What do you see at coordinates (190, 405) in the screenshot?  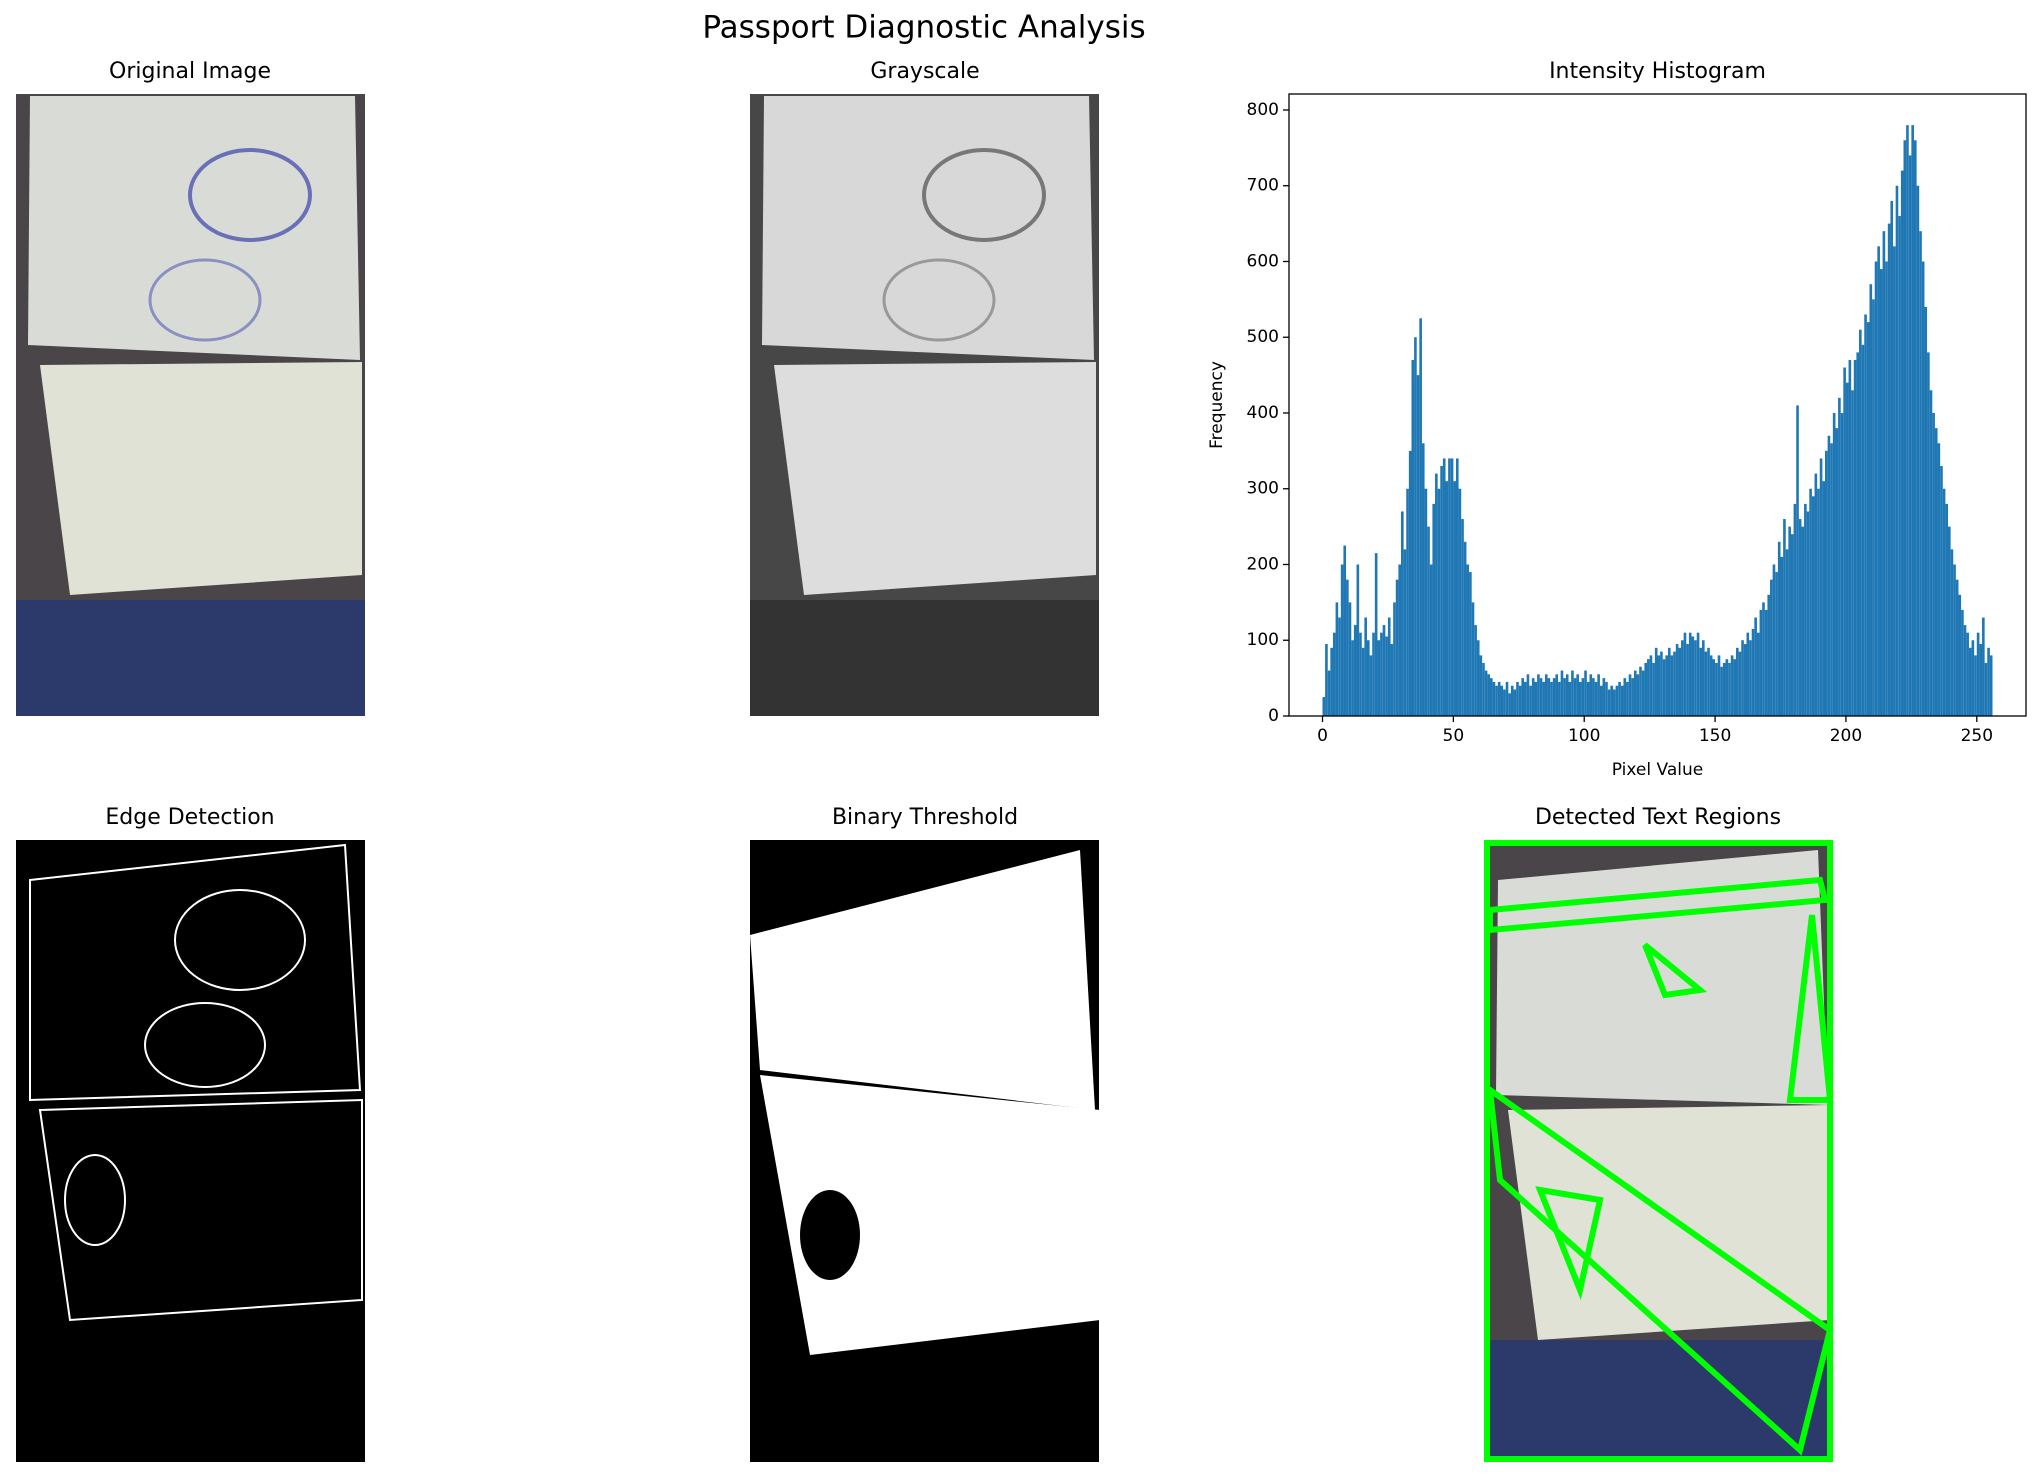 I see `original-image` at bounding box center [190, 405].